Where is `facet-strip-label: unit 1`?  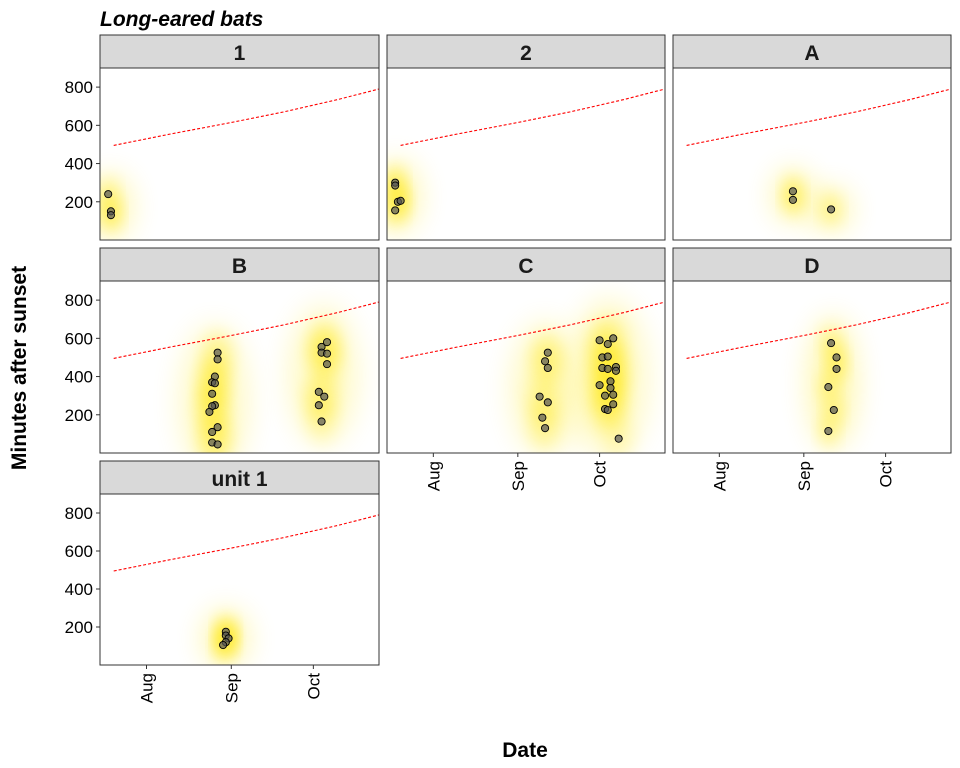 facet-strip-label: unit 1 is located at coordinates (240, 479).